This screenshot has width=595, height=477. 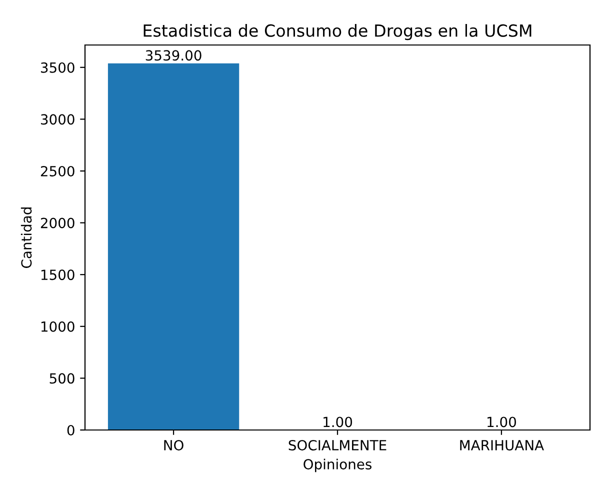 What do you see at coordinates (174, 445) in the screenshot?
I see `x-tick-label: NO` at bounding box center [174, 445].